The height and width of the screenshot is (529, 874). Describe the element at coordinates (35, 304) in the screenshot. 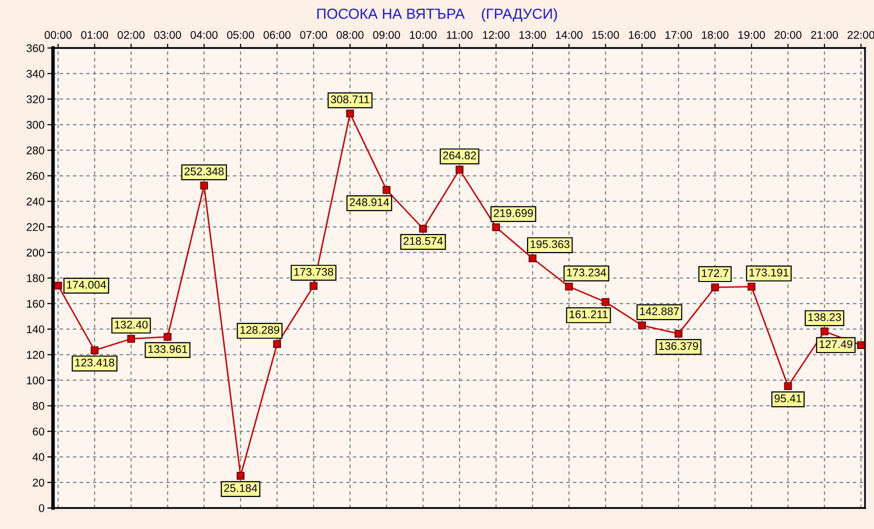

I see `y-tick-label: 160` at that location.